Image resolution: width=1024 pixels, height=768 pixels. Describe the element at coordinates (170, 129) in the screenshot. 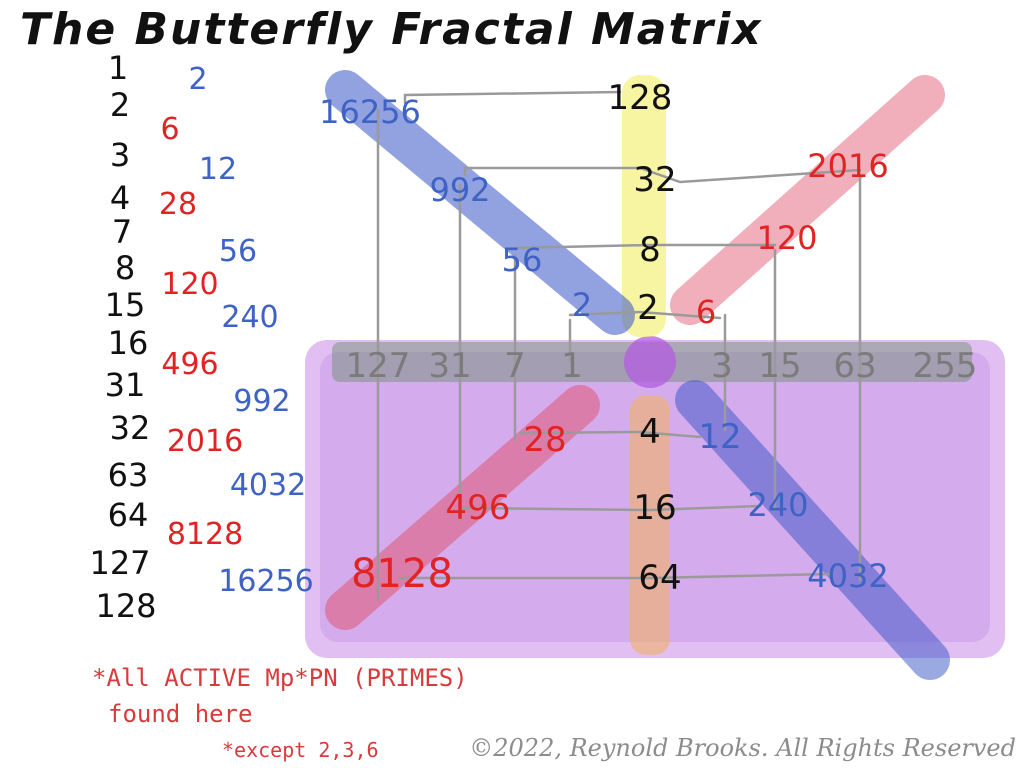

I see `red-value: 6` at that location.